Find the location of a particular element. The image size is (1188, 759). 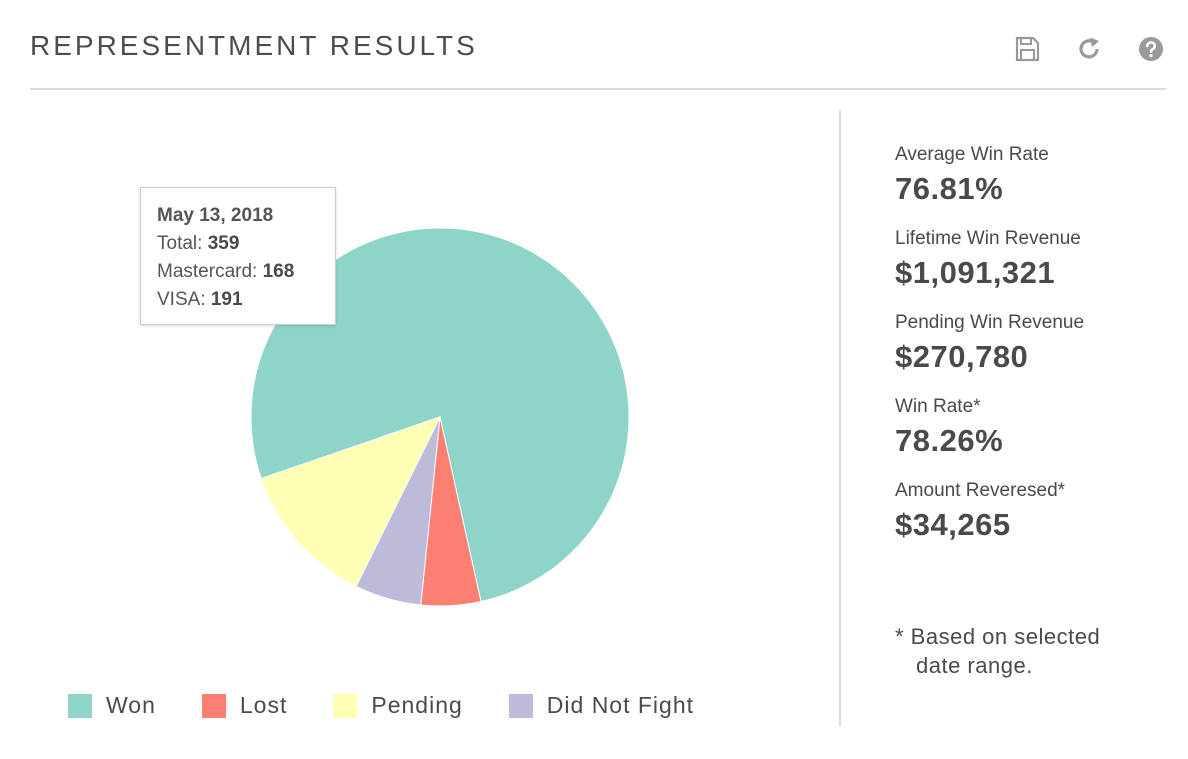

tooltip-date: May 13, 2018 is located at coordinates (215, 215).